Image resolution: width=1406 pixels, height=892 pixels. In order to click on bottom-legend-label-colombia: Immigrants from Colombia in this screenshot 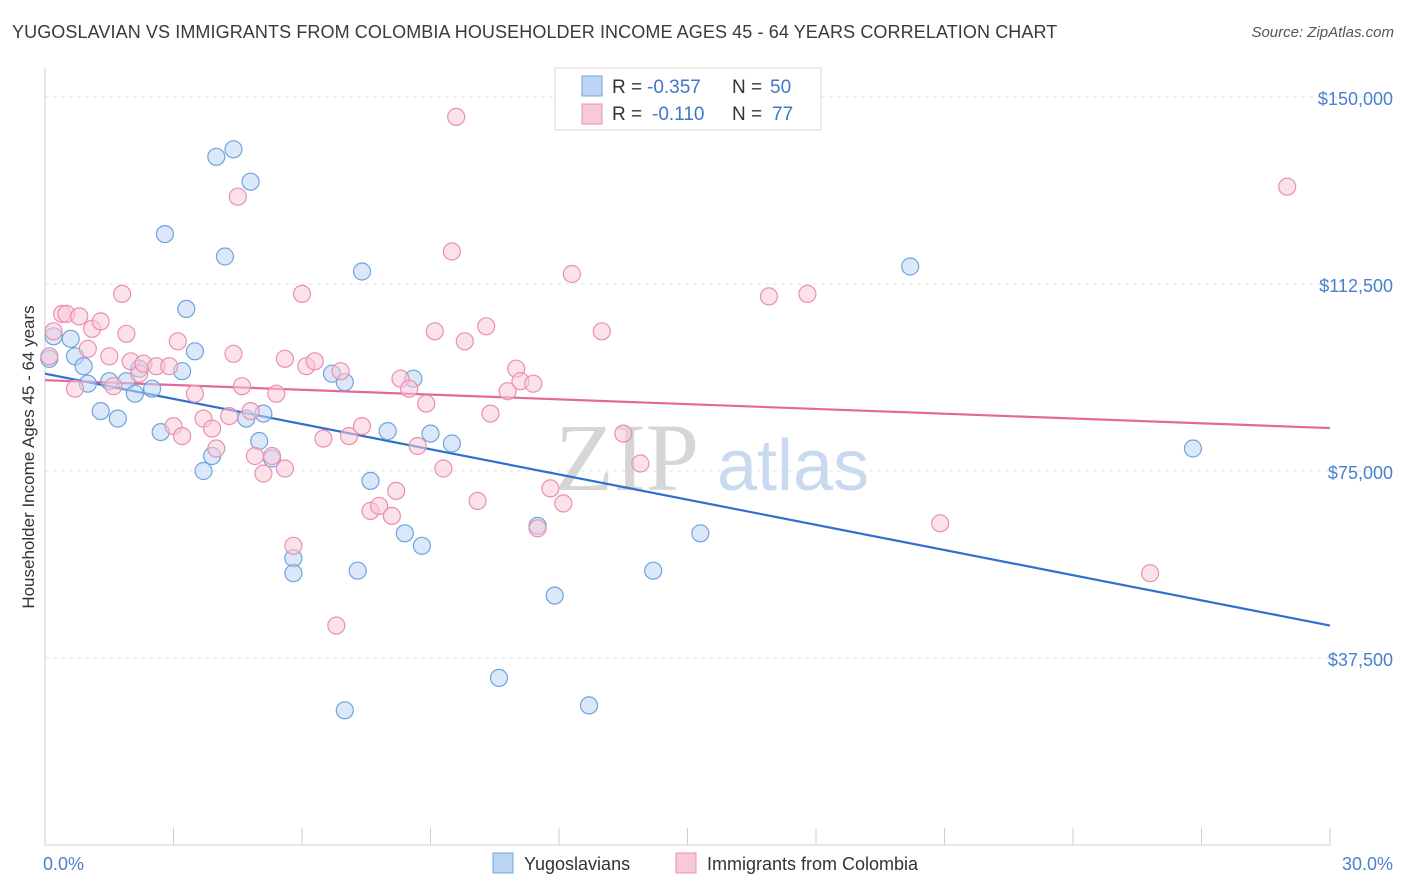, I will do `click(813, 864)`.